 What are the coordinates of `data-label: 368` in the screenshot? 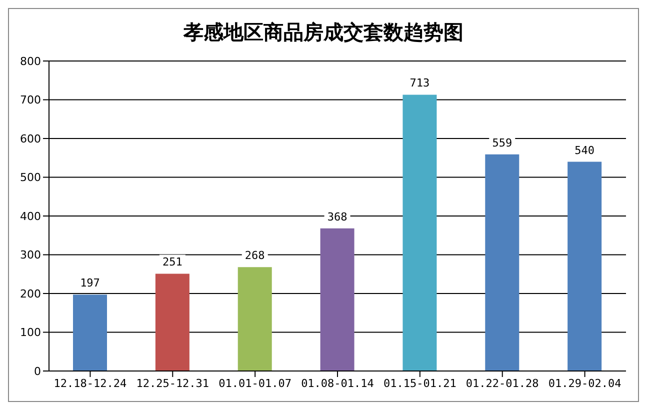 It's located at (337, 217).